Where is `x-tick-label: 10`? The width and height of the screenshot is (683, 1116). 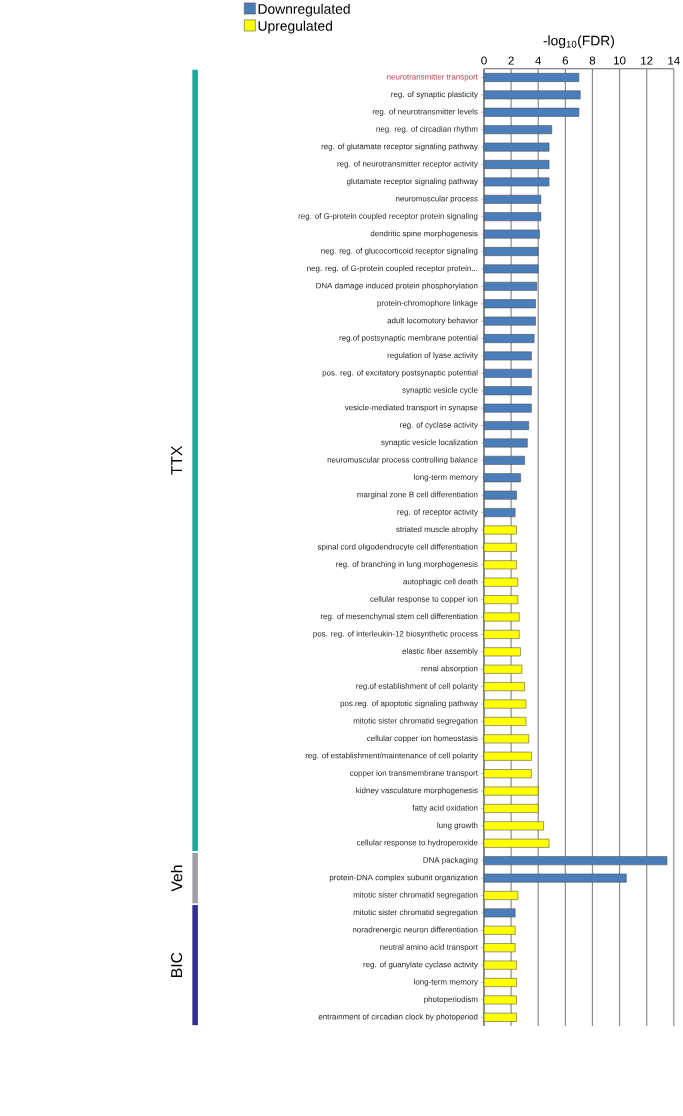
x-tick-label: 10 is located at coordinates (619, 60).